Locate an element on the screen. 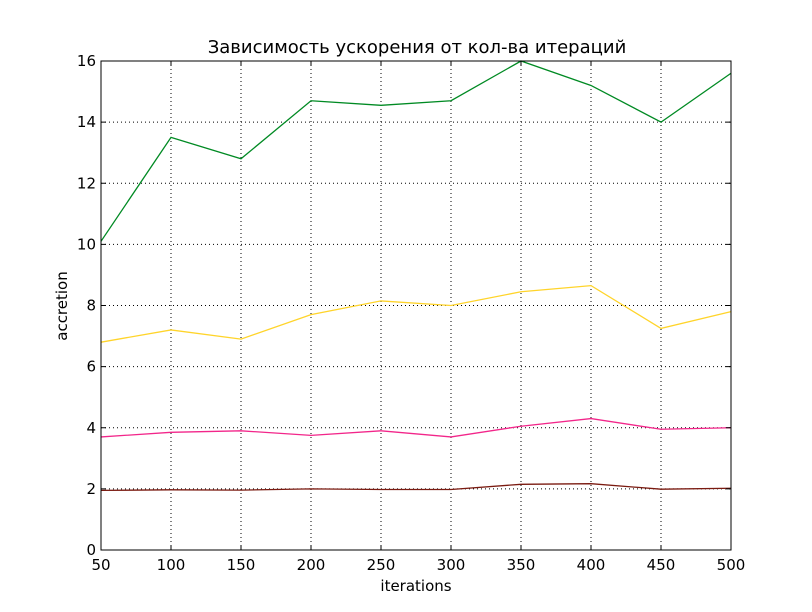  x-tick-label: 250 is located at coordinates (381, 565).